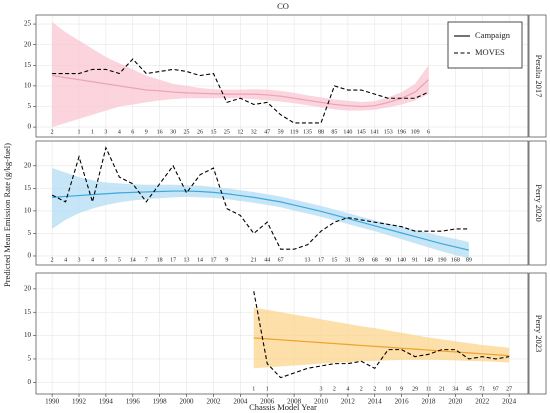  What do you see at coordinates (455, 260) in the screenshot?
I see `count-label: 168` at bounding box center [455, 260].